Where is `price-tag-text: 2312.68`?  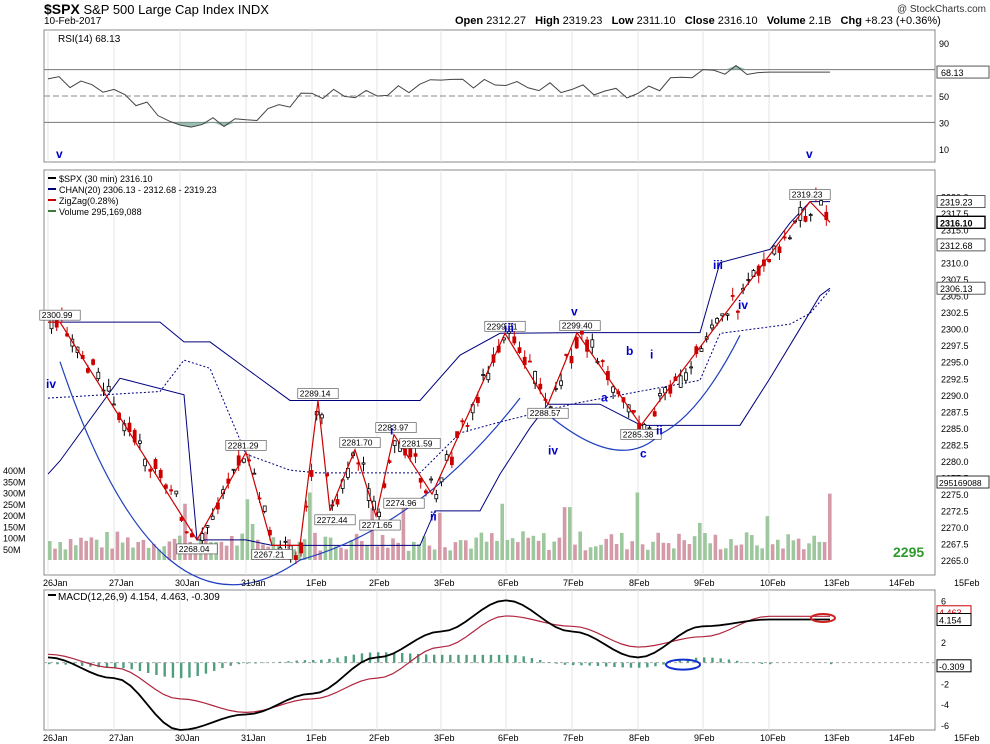 price-tag-text: 2312.68 is located at coordinates (956, 246).